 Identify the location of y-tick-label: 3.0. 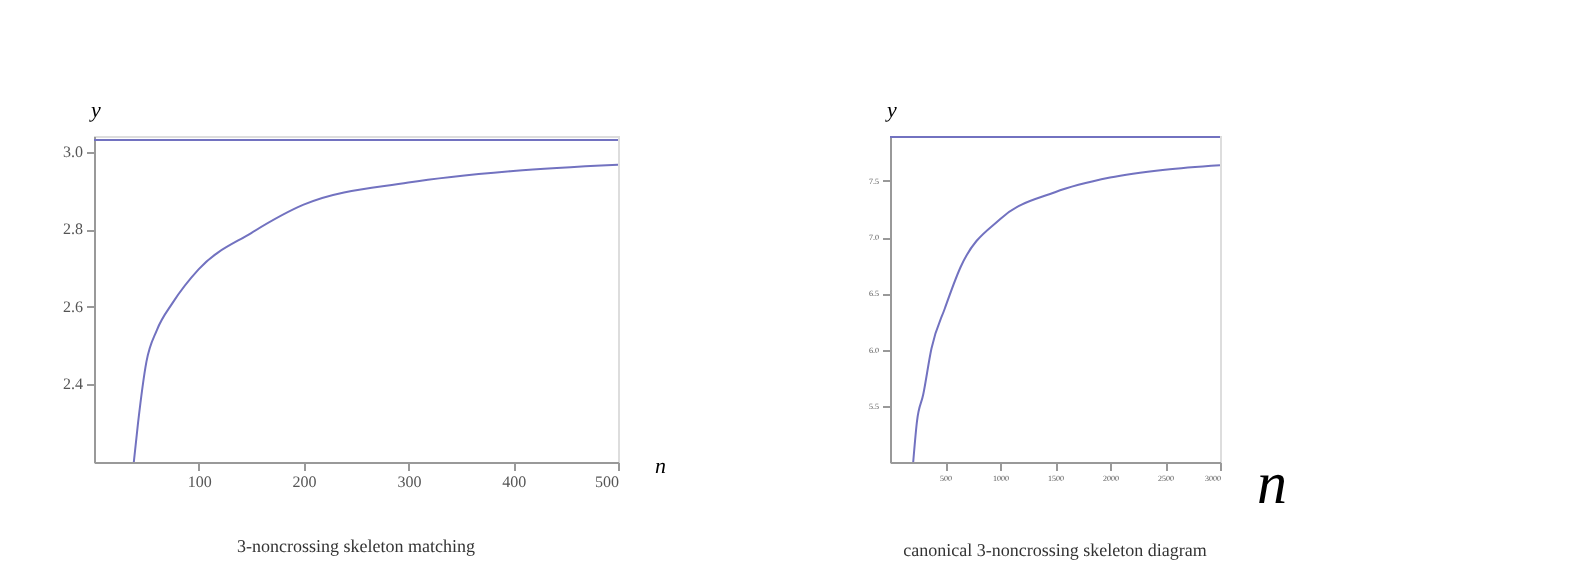
(73, 151).